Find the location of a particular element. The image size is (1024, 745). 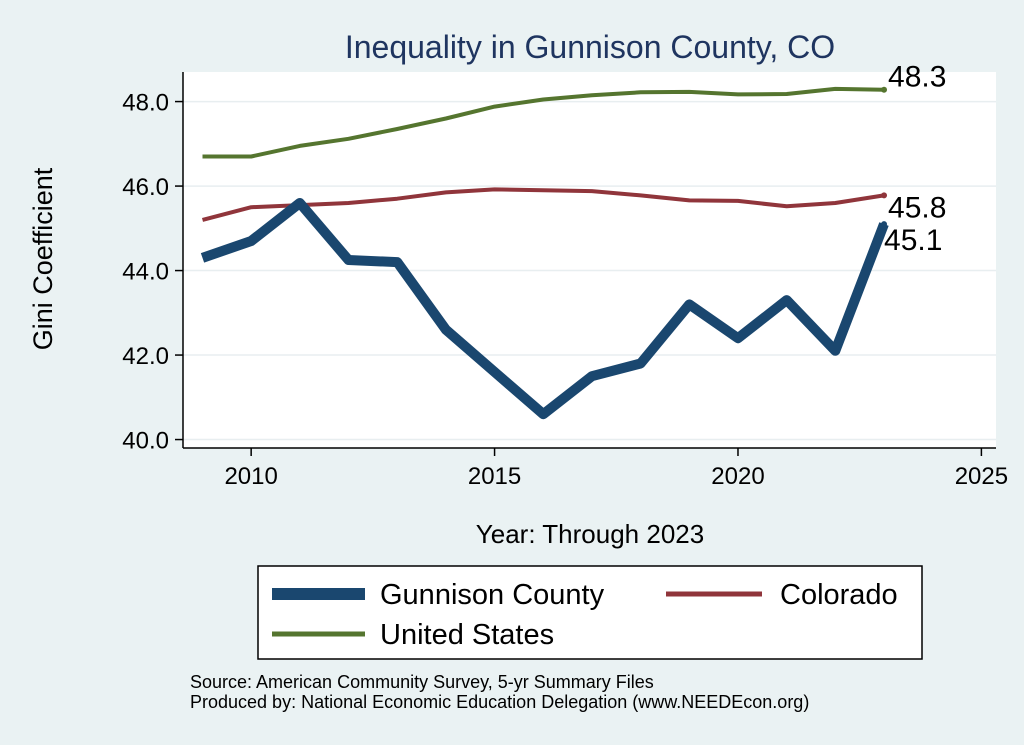

x-tick-label: 2010 is located at coordinates (250, 476).